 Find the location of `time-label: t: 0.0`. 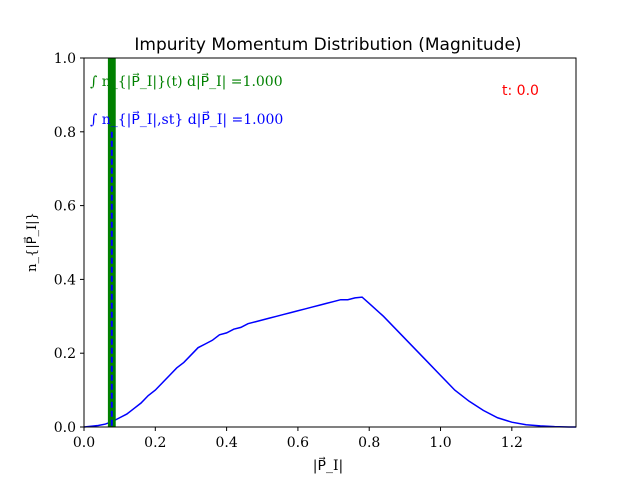

time-label: t: 0.0 is located at coordinates (520, 91).